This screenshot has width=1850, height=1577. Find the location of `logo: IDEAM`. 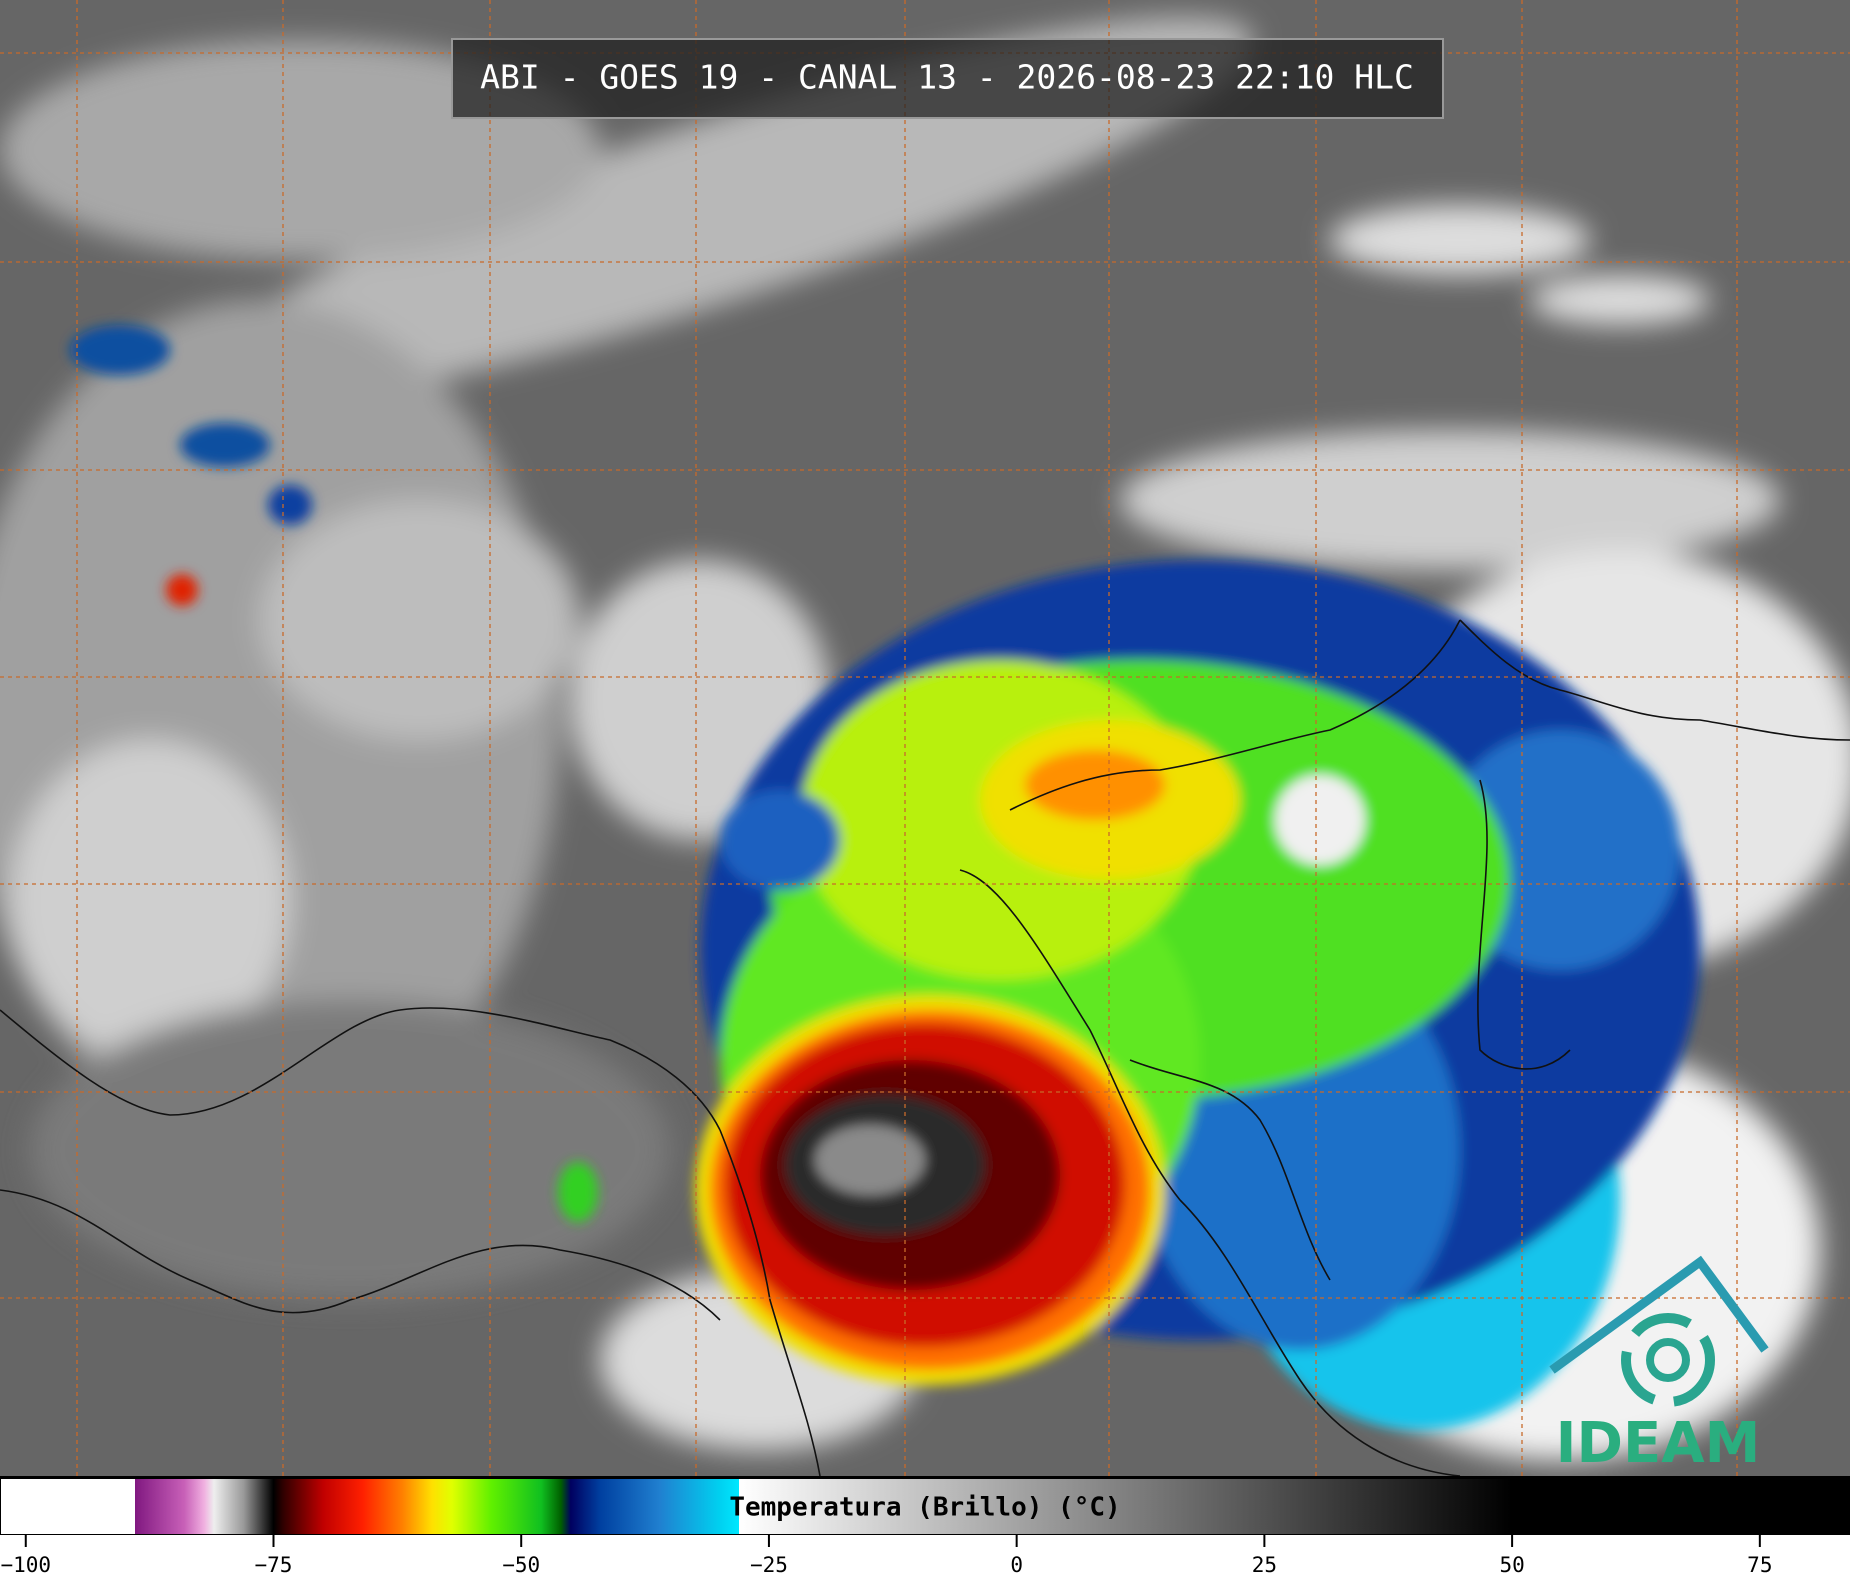

logo: IDEAM is located at coordinates (1659, 1365).